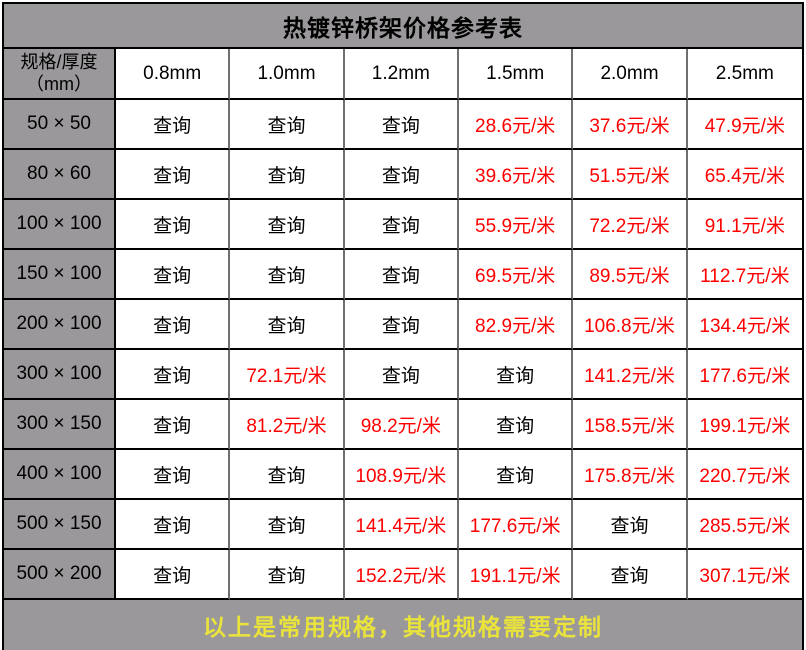 The image size is (806, 650). What do you see at coordinates (630, 425) in the screenshot?
I see `price-cell: 158.5元/米` at bounding box center [630, 425].